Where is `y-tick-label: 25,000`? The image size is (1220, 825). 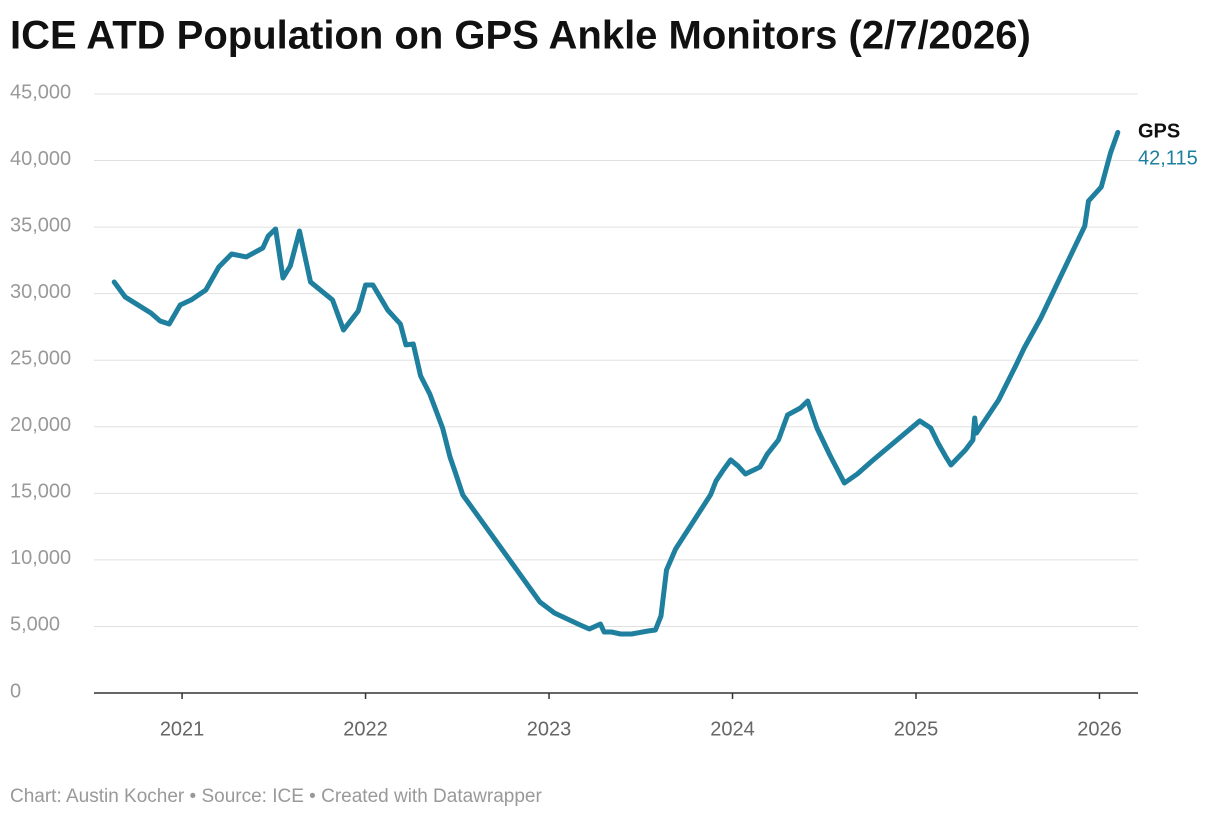 y-tick-label: 25,000 is located at coordinates (40, 359).